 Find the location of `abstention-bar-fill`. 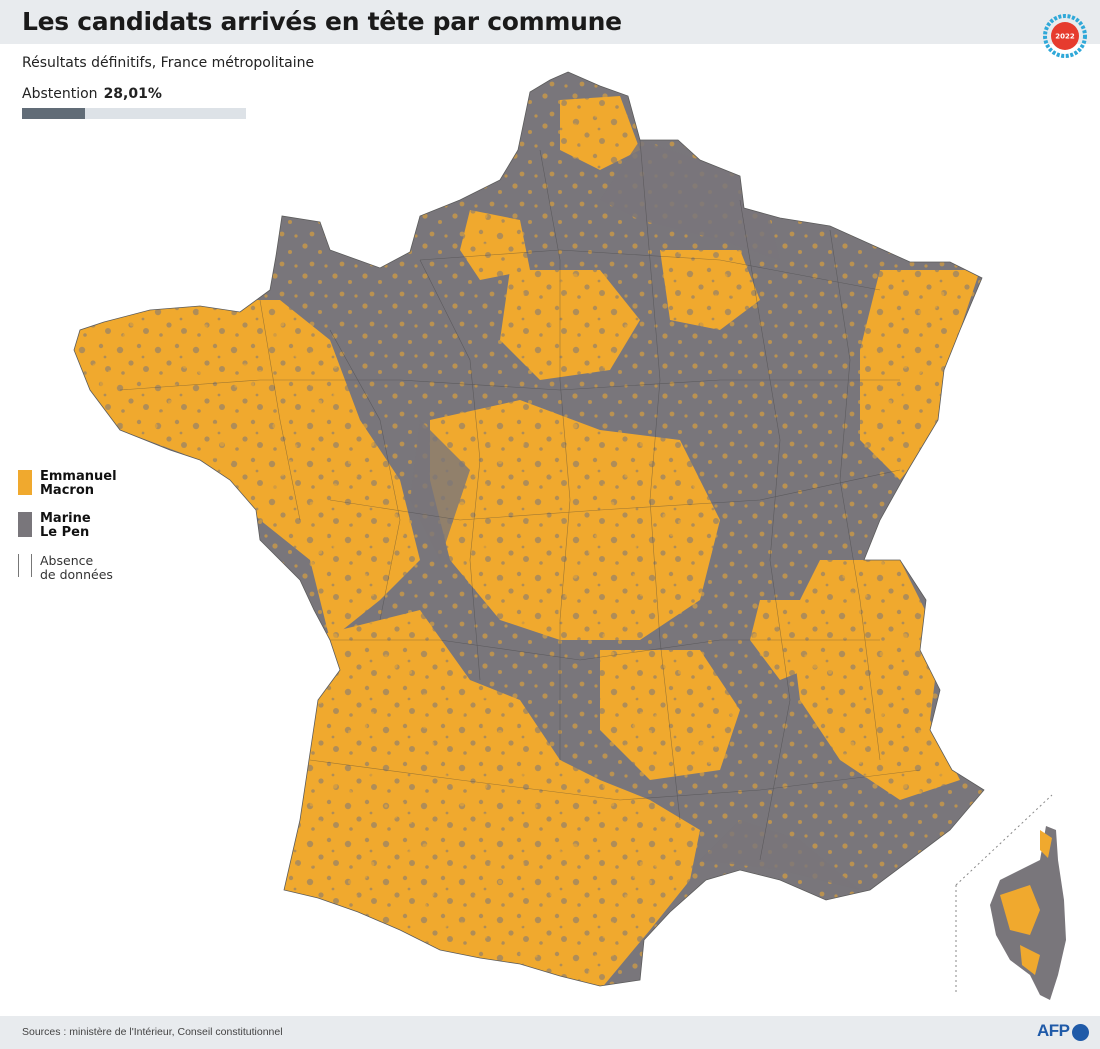

abstention-bar-fill is located at coordinates (53, 113).